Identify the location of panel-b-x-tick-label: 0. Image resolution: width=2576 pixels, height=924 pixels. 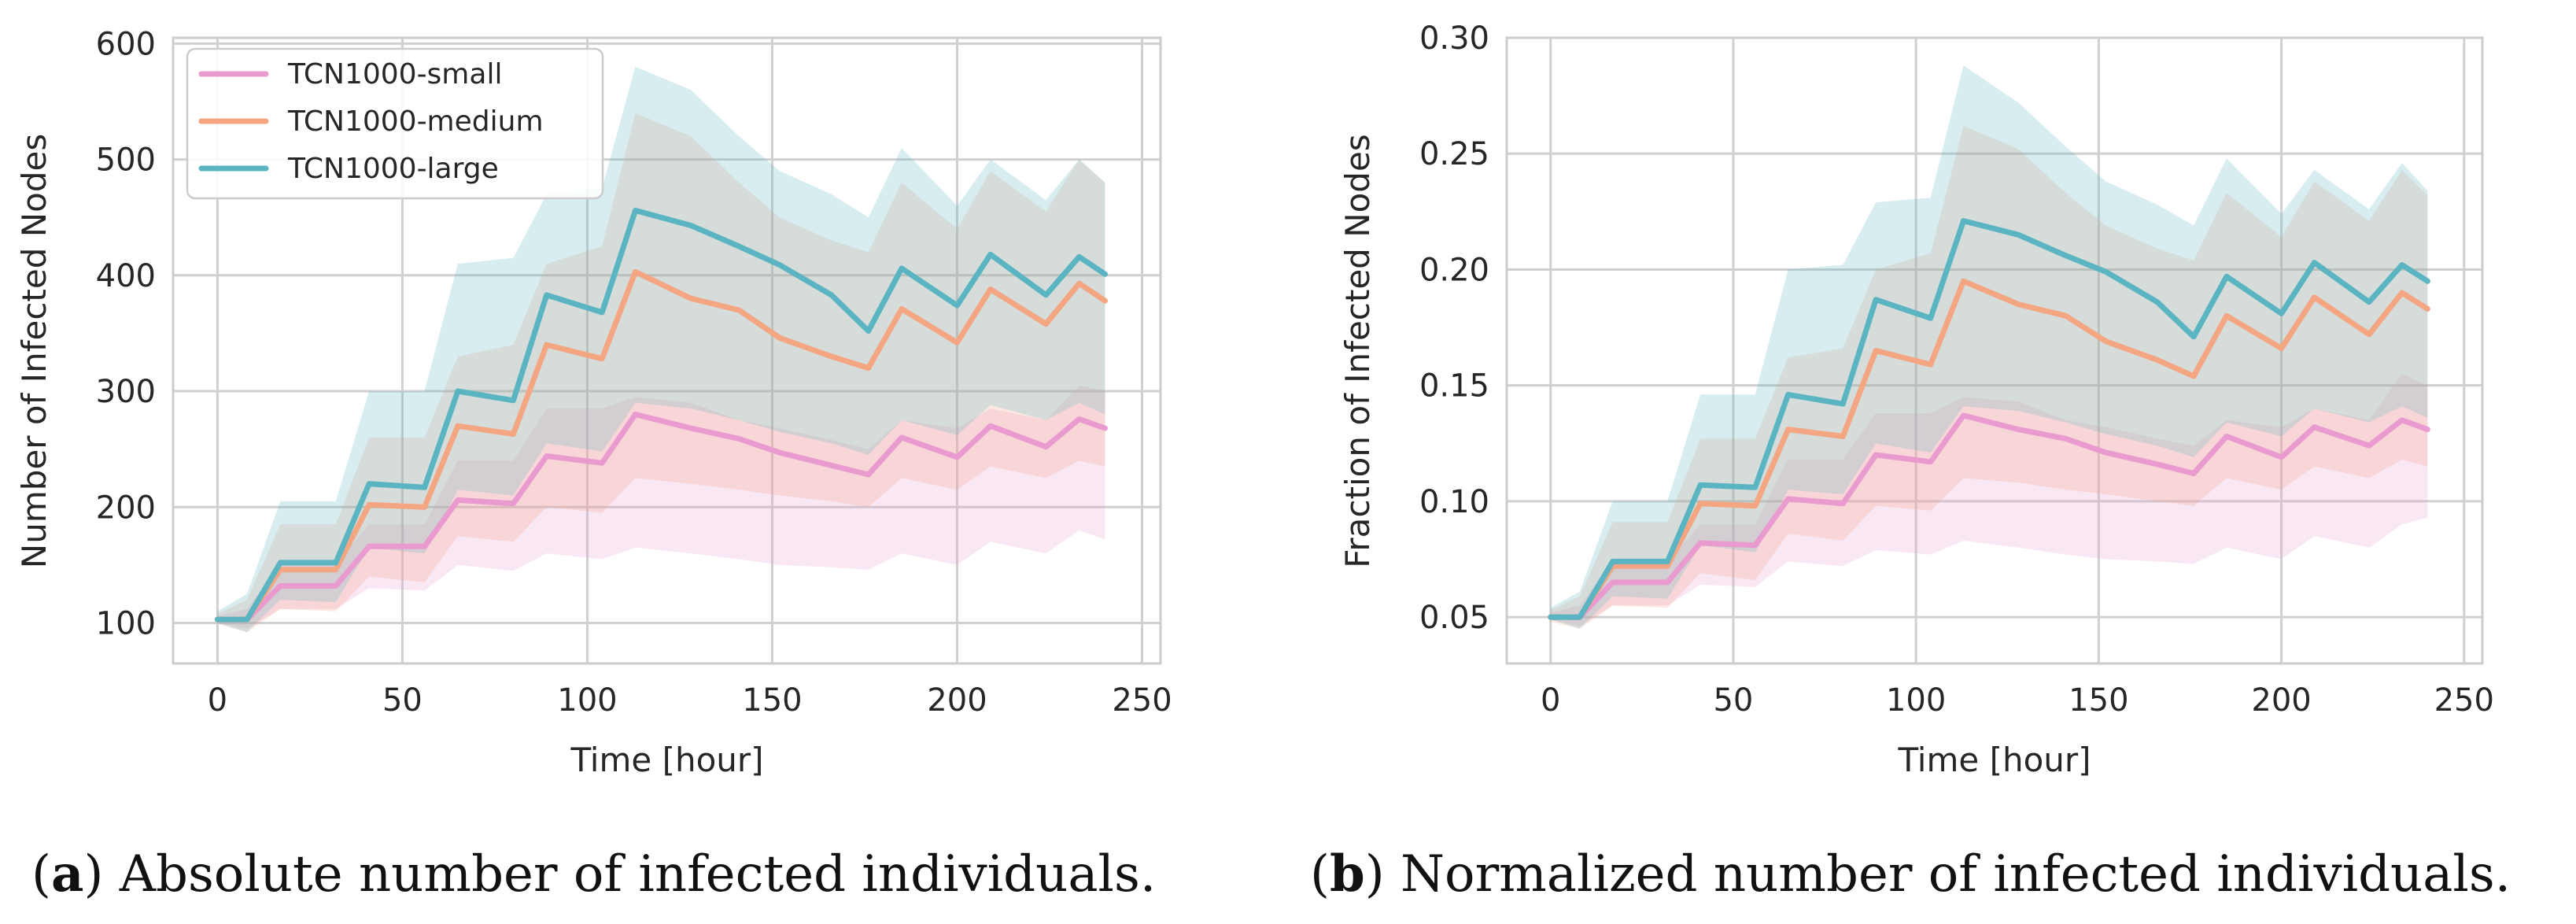
(1550, 700).